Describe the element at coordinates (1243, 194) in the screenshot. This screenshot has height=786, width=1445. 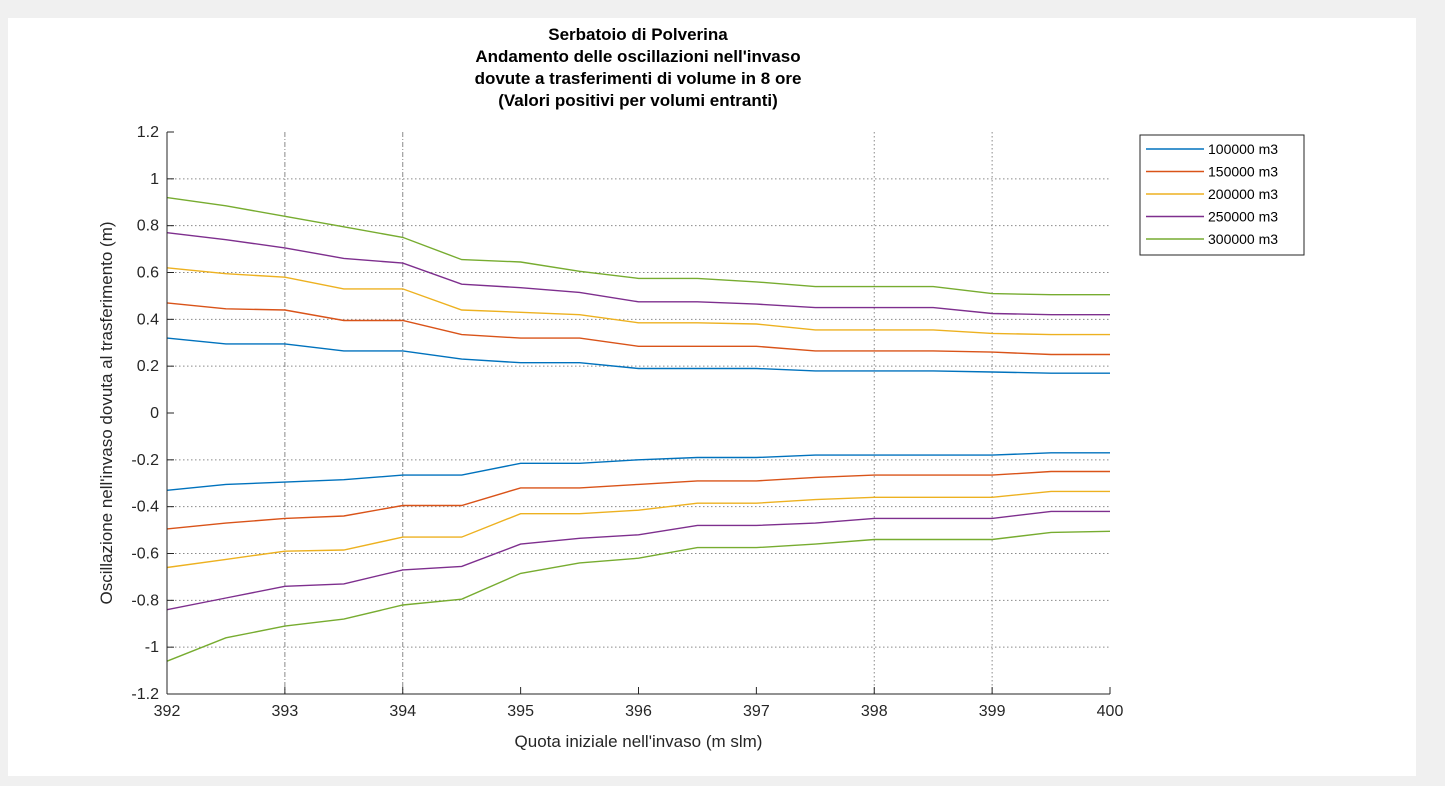
I see `legend-entry-label: 200000 m3` at that location.